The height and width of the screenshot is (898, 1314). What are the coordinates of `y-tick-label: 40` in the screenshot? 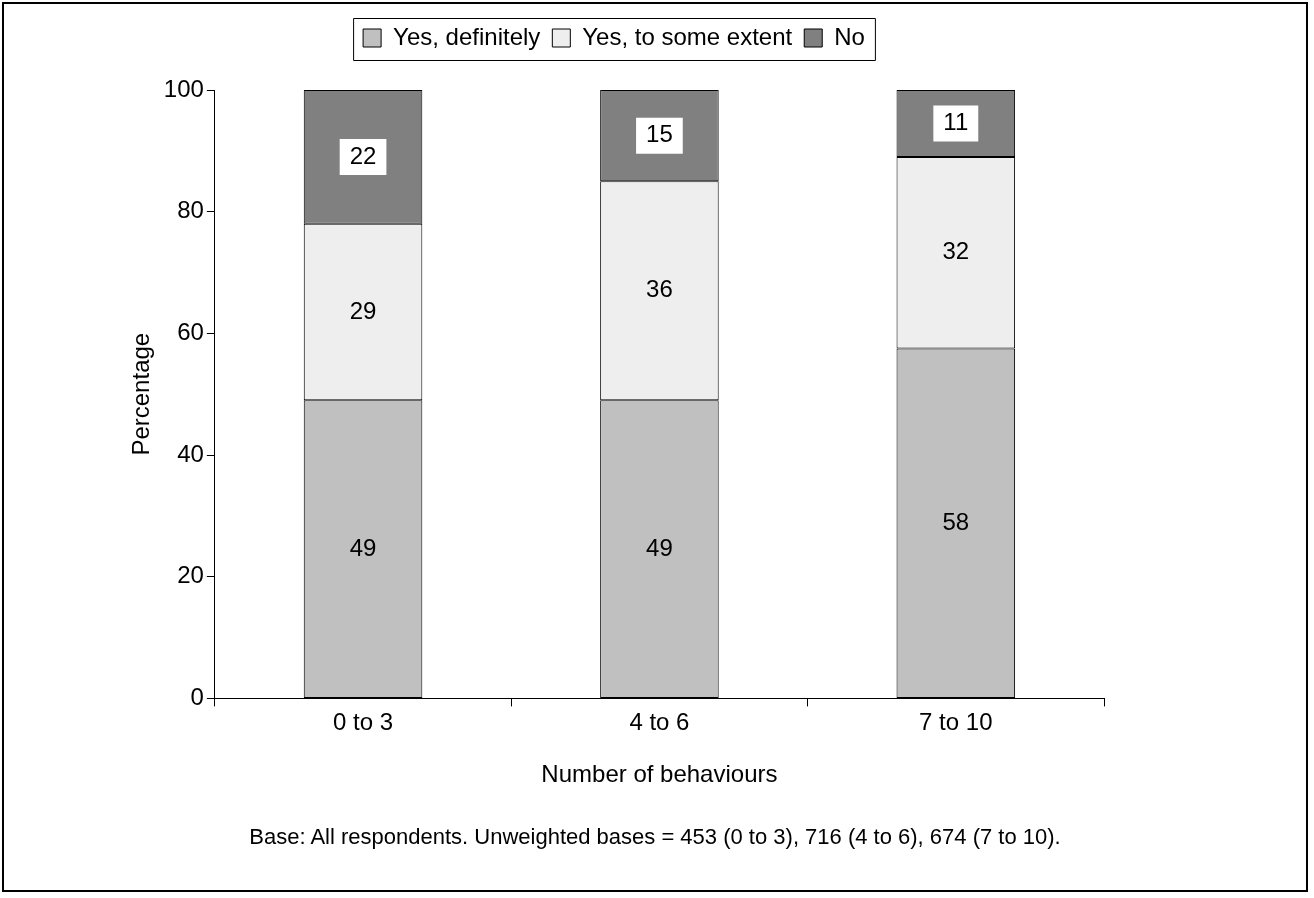 It's located at (190, 453).